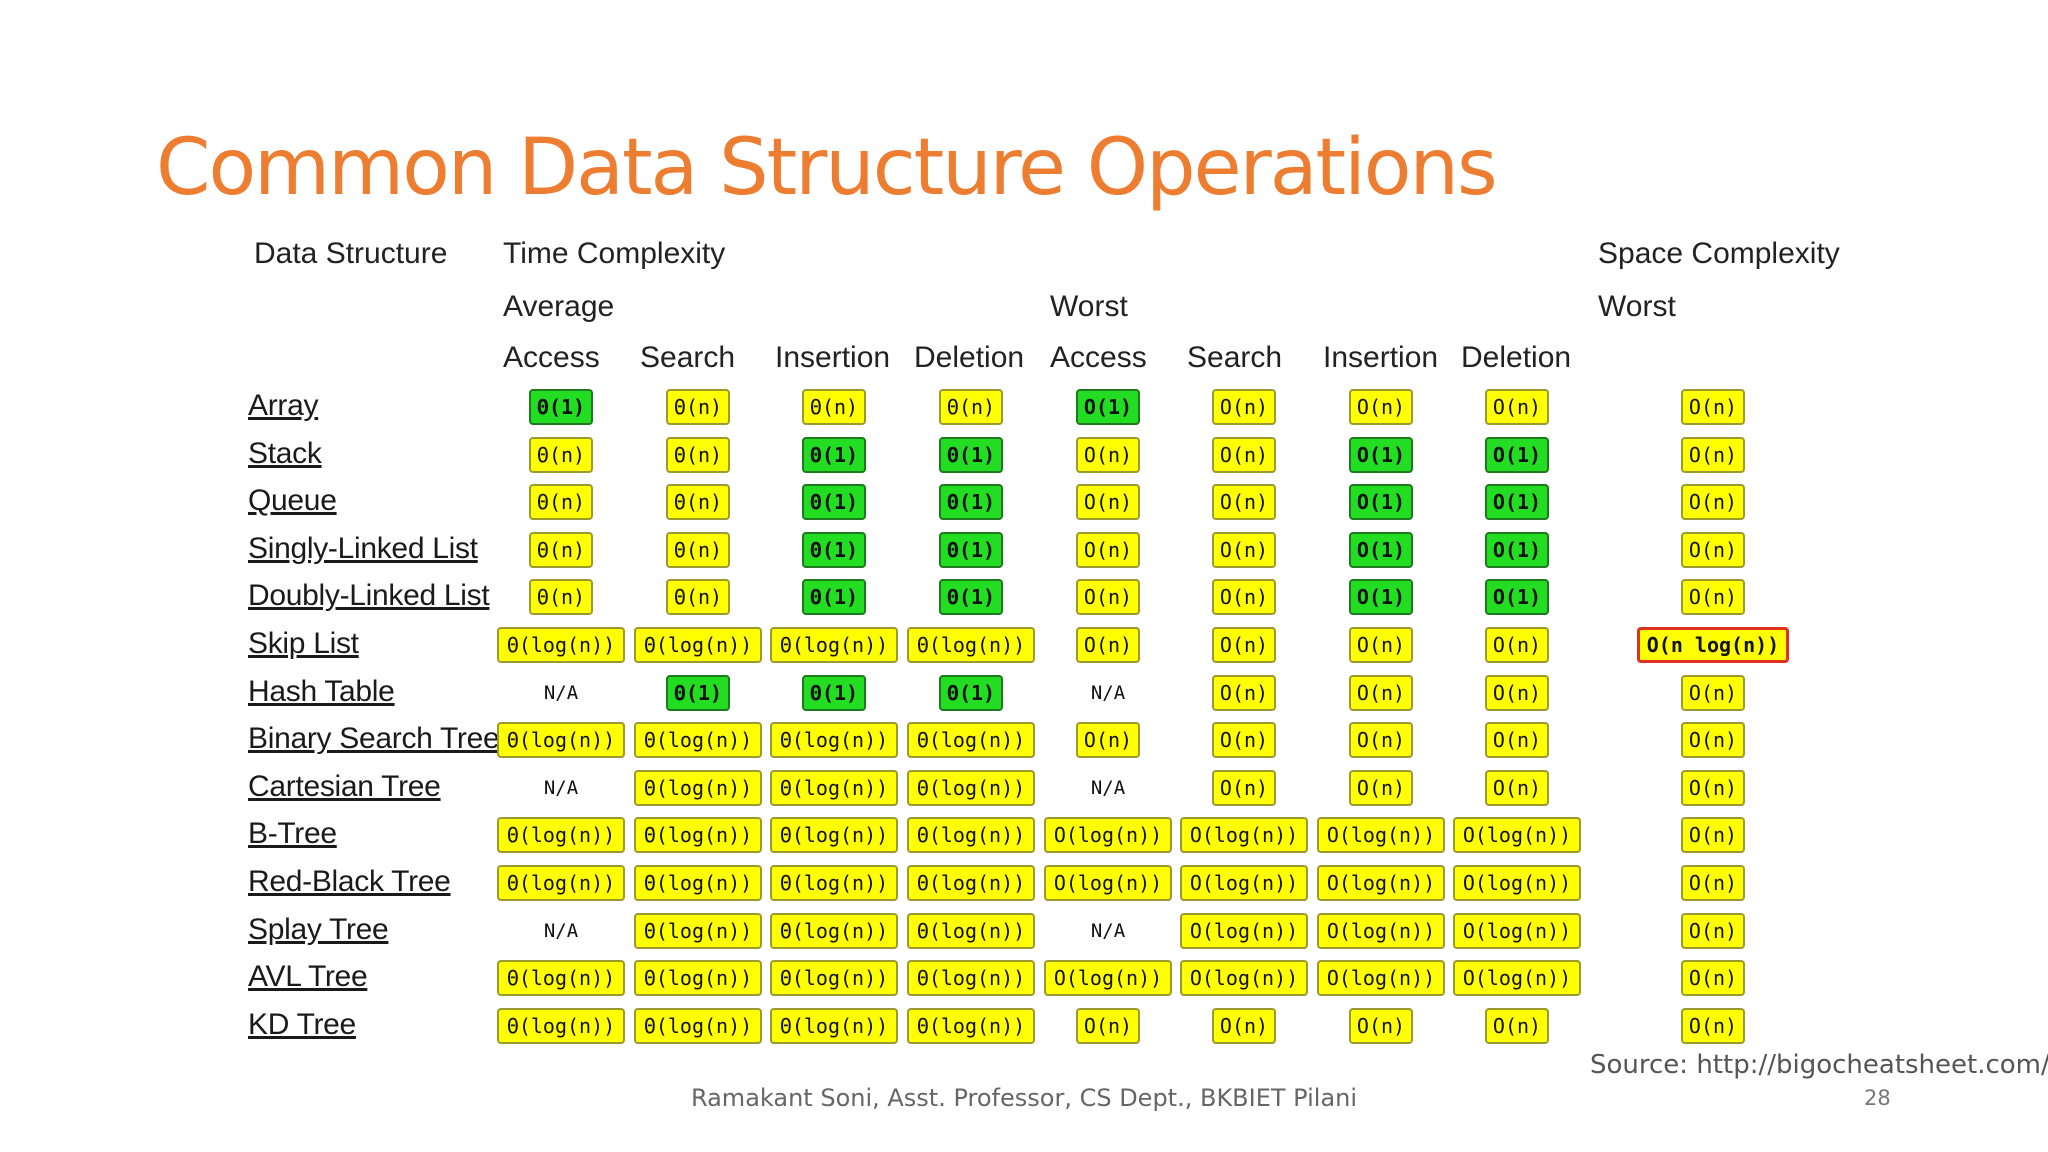 This screenshot has height=1152, width=2048. What do you see at coordinates (285, 453) in the screenshot?
I see `row-link-stack: Stack` at bounding box center [285, 453].